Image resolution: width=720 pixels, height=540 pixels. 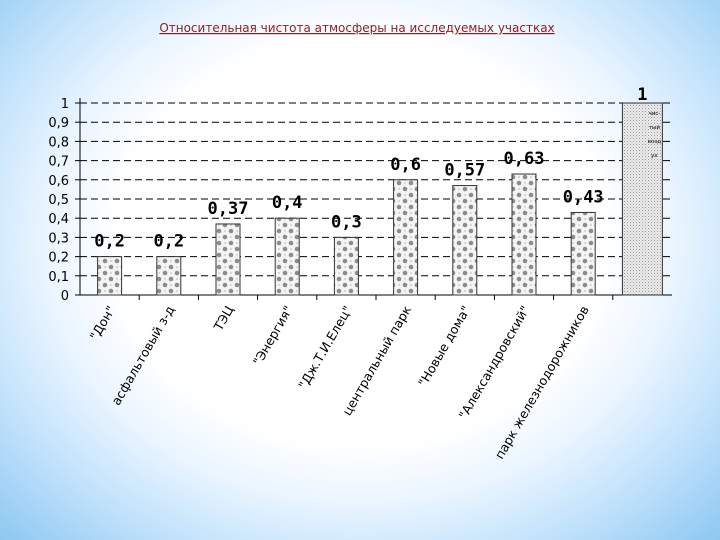 What do you see at coordinates (655, 127) in the screenshot?
I see `reference-note-line: тый` at bounding box center [655, 127].